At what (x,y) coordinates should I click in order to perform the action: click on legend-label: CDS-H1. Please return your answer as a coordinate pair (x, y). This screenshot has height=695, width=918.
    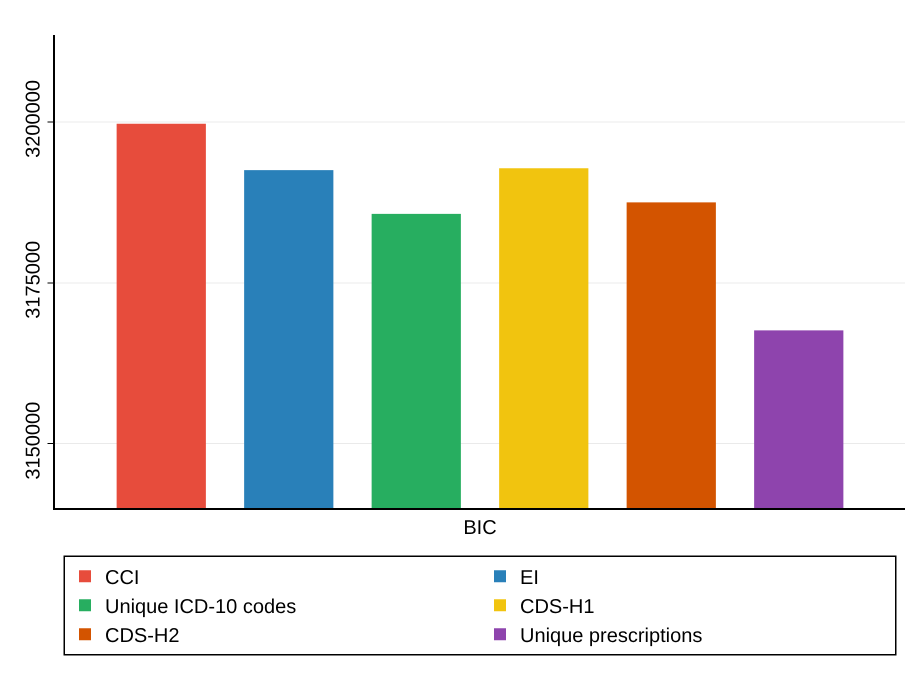
    Looking at the image, I should click on (557, 607).